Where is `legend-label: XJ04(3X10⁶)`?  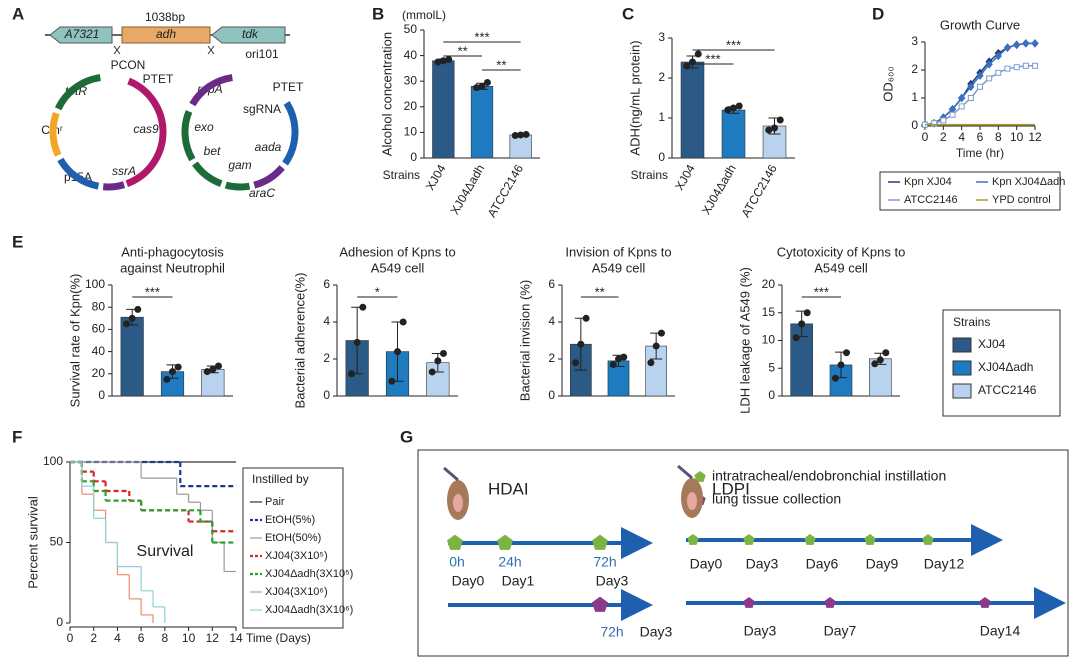 legend-label: XJ04(3X10⁶) is located at coordinates (296, 592).